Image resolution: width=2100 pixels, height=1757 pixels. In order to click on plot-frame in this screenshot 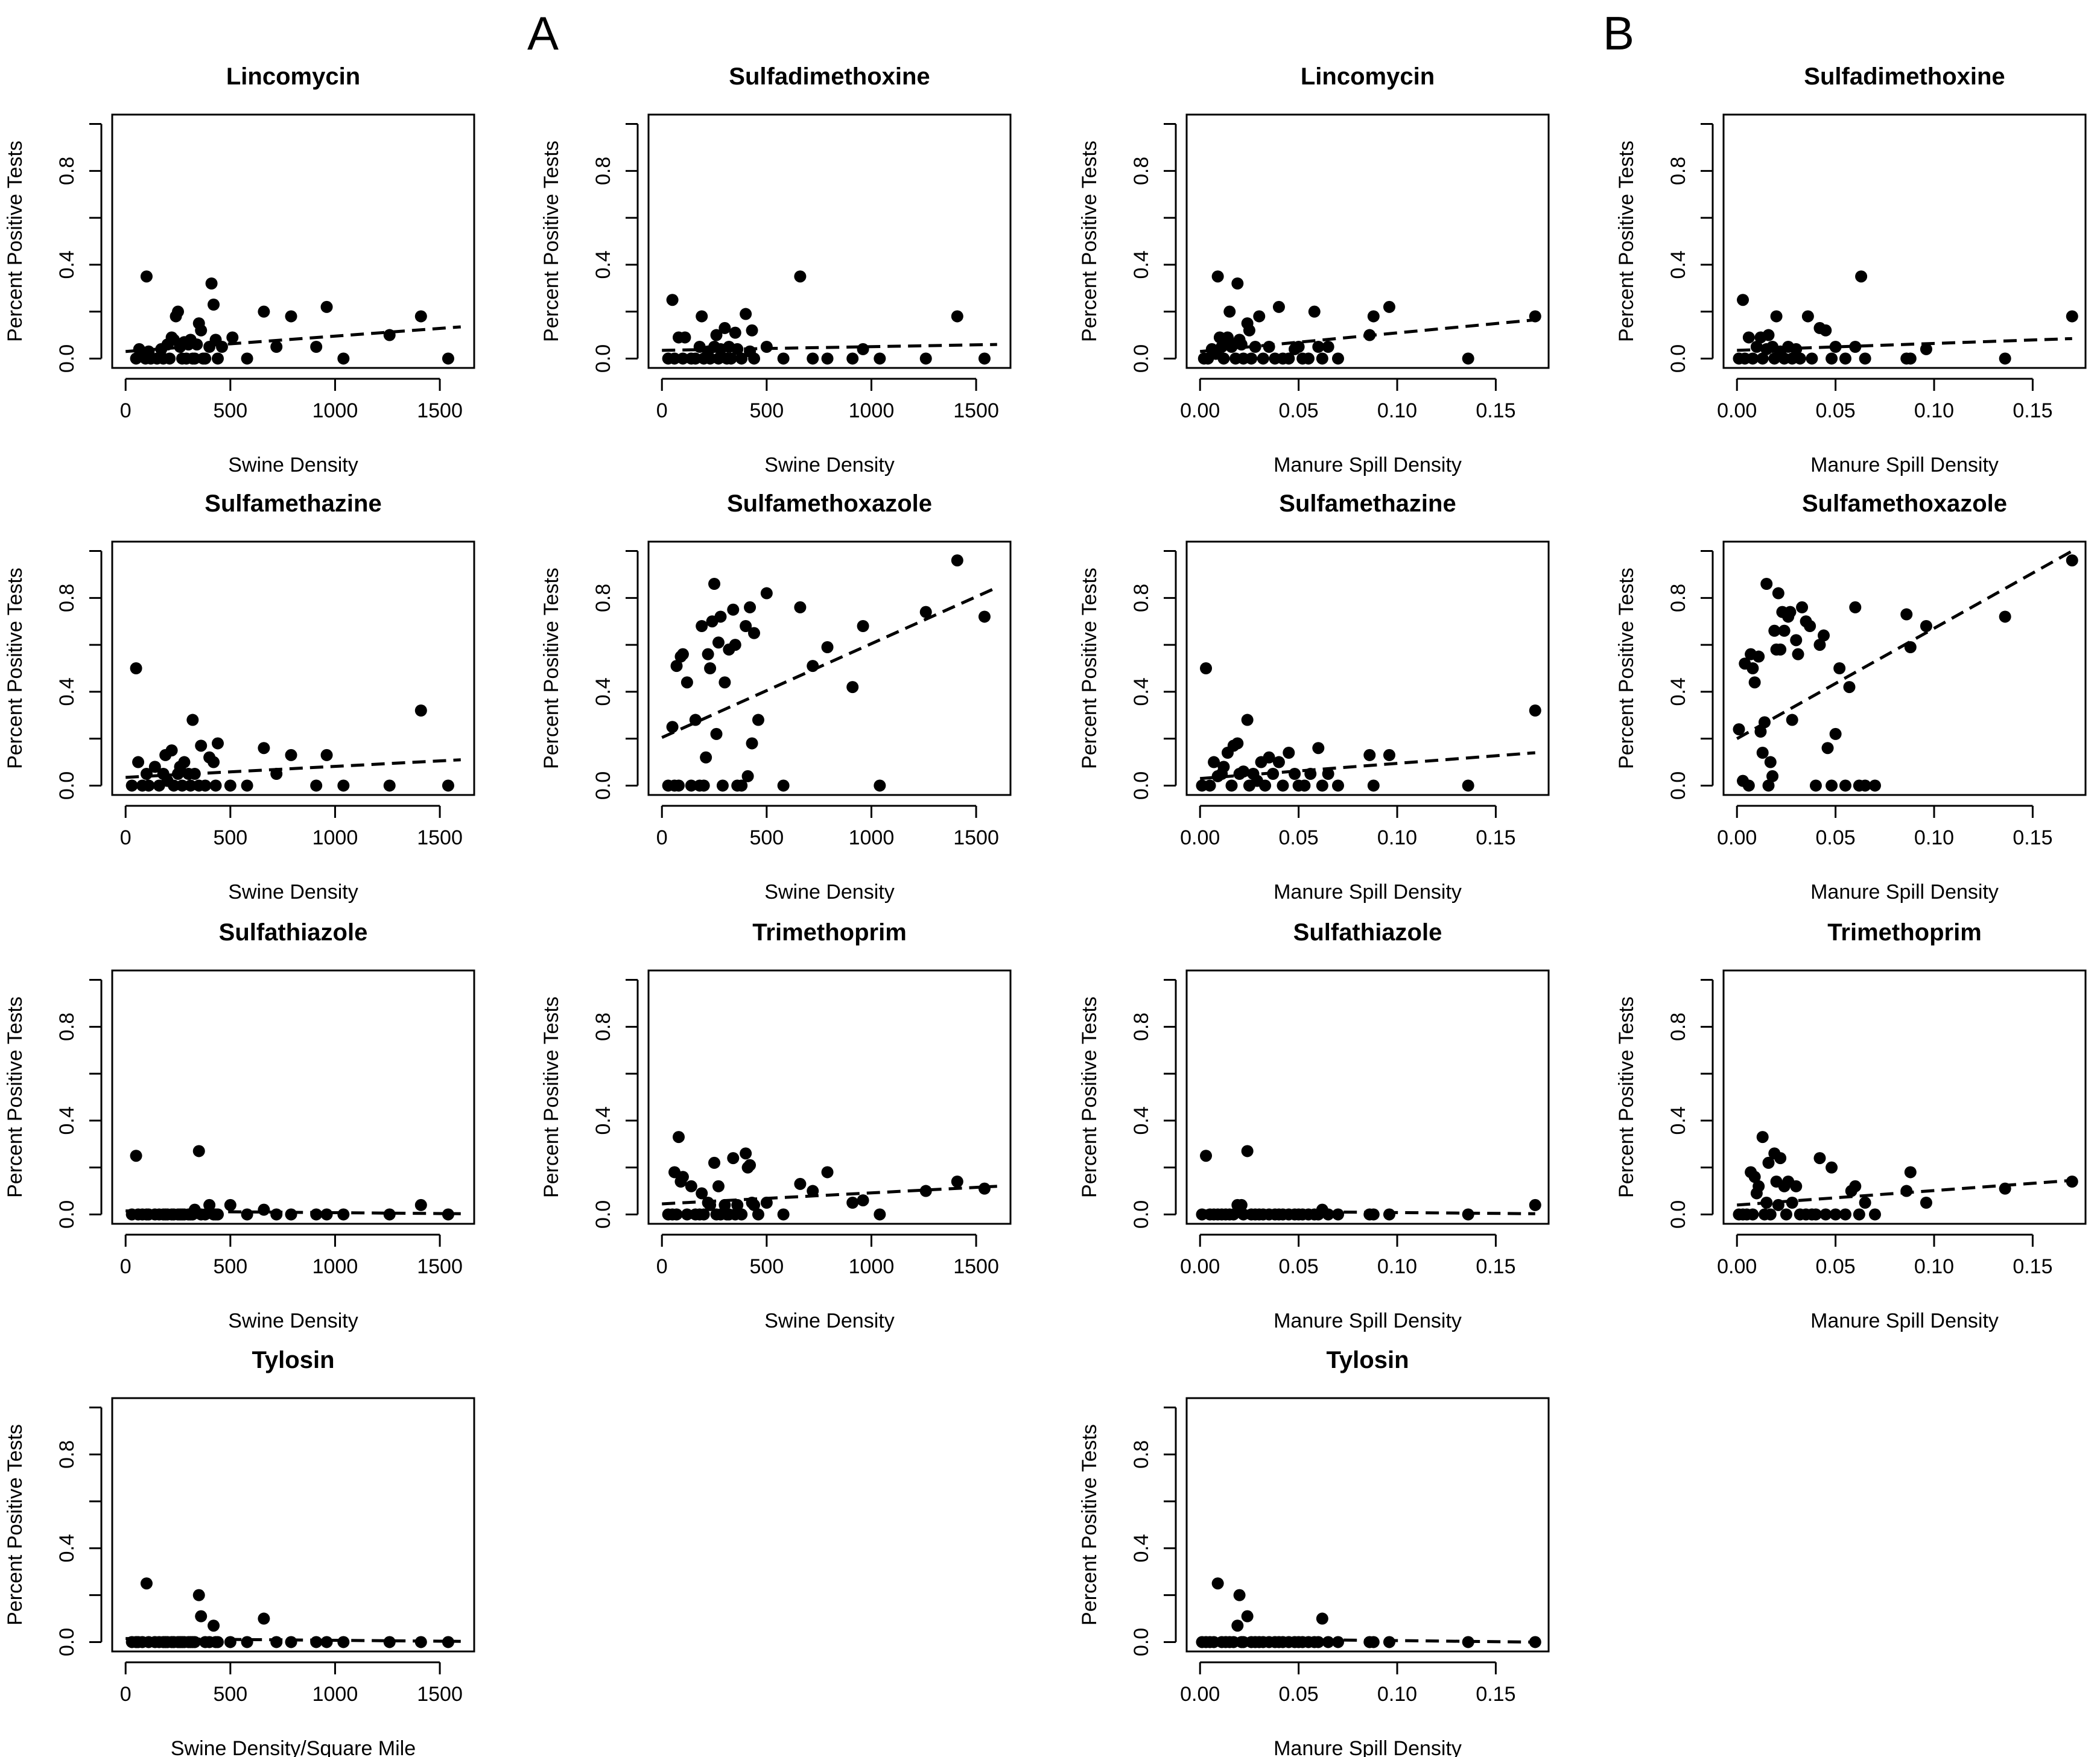, I will do `click(829, 241)`.